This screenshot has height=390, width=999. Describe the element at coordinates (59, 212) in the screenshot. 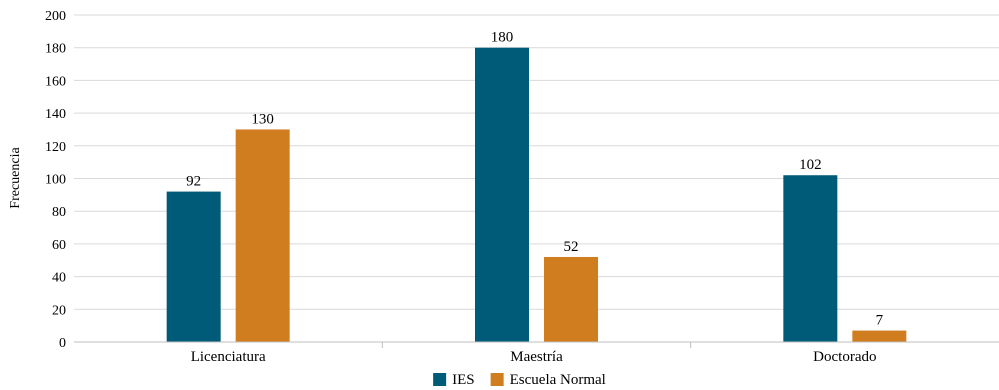

I see `y-tick-label: 80` at that location.